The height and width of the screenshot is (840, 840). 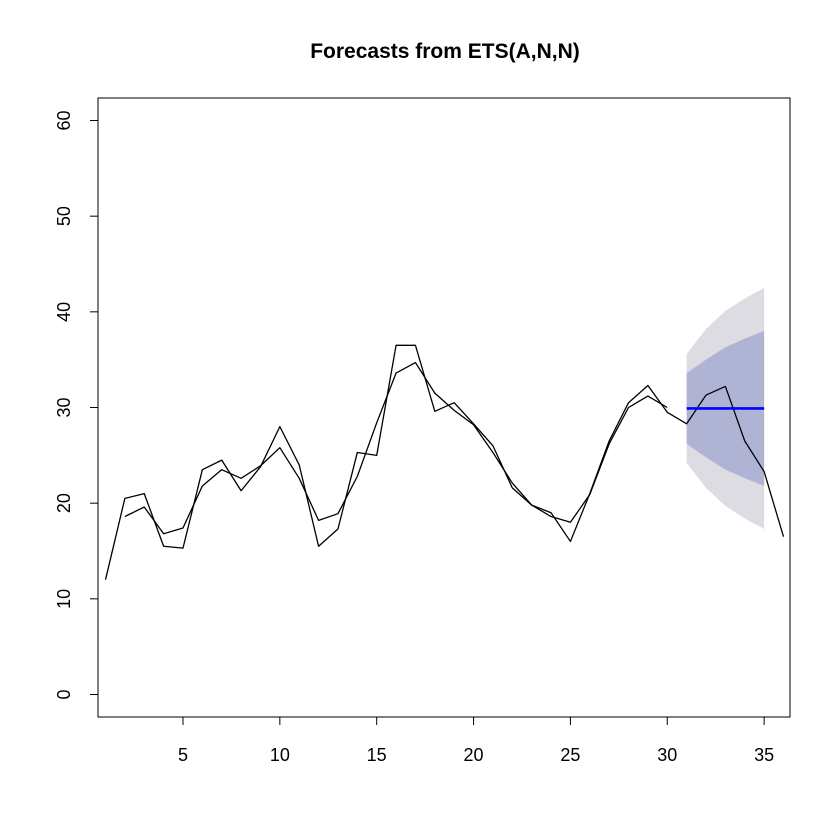 I want to click on x-tick-label: 25, so click(x=570, y=755).